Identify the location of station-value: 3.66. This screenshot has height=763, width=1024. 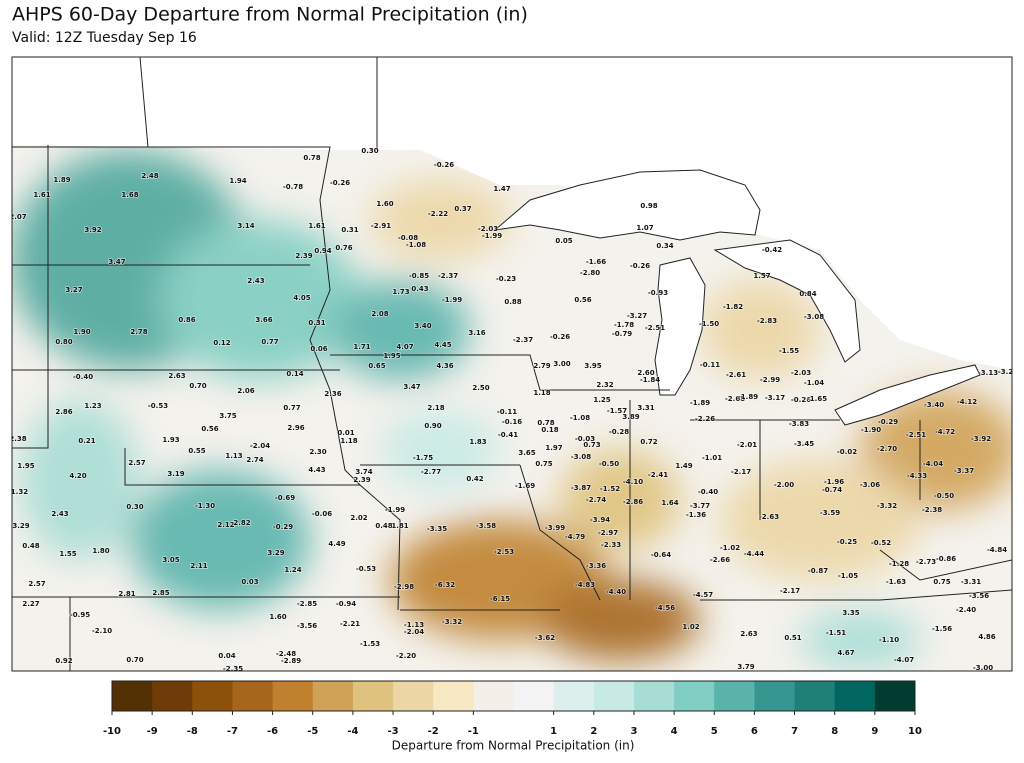
(263, 320).